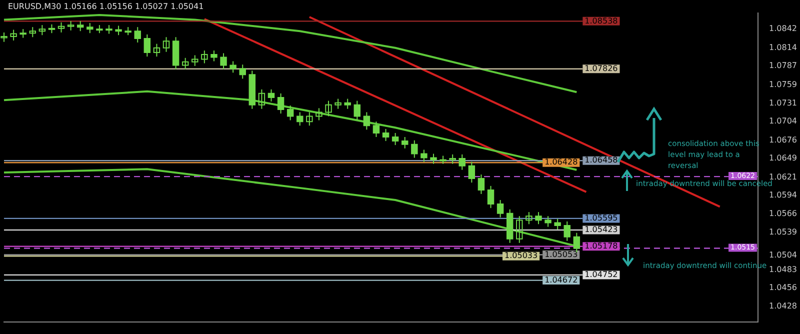 This screenshot has width=800, height=334. I want to click on y-tick-label: 1.0649, so click(783, 158).